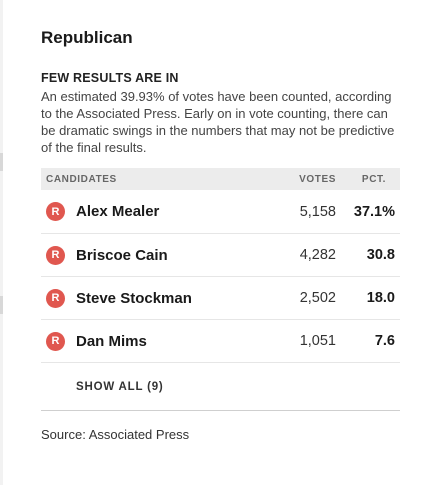 The image size is (431, 485). I want to click on pct-column-header: PCT., so click(373, 179).